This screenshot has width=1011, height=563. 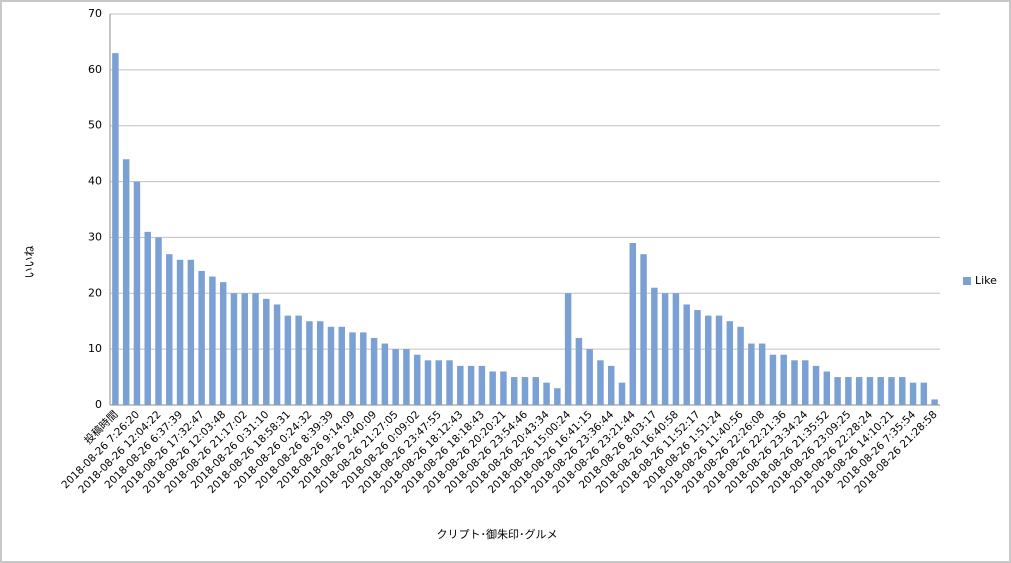 I want to click on legend-swatch, so click(x=967, y=281).